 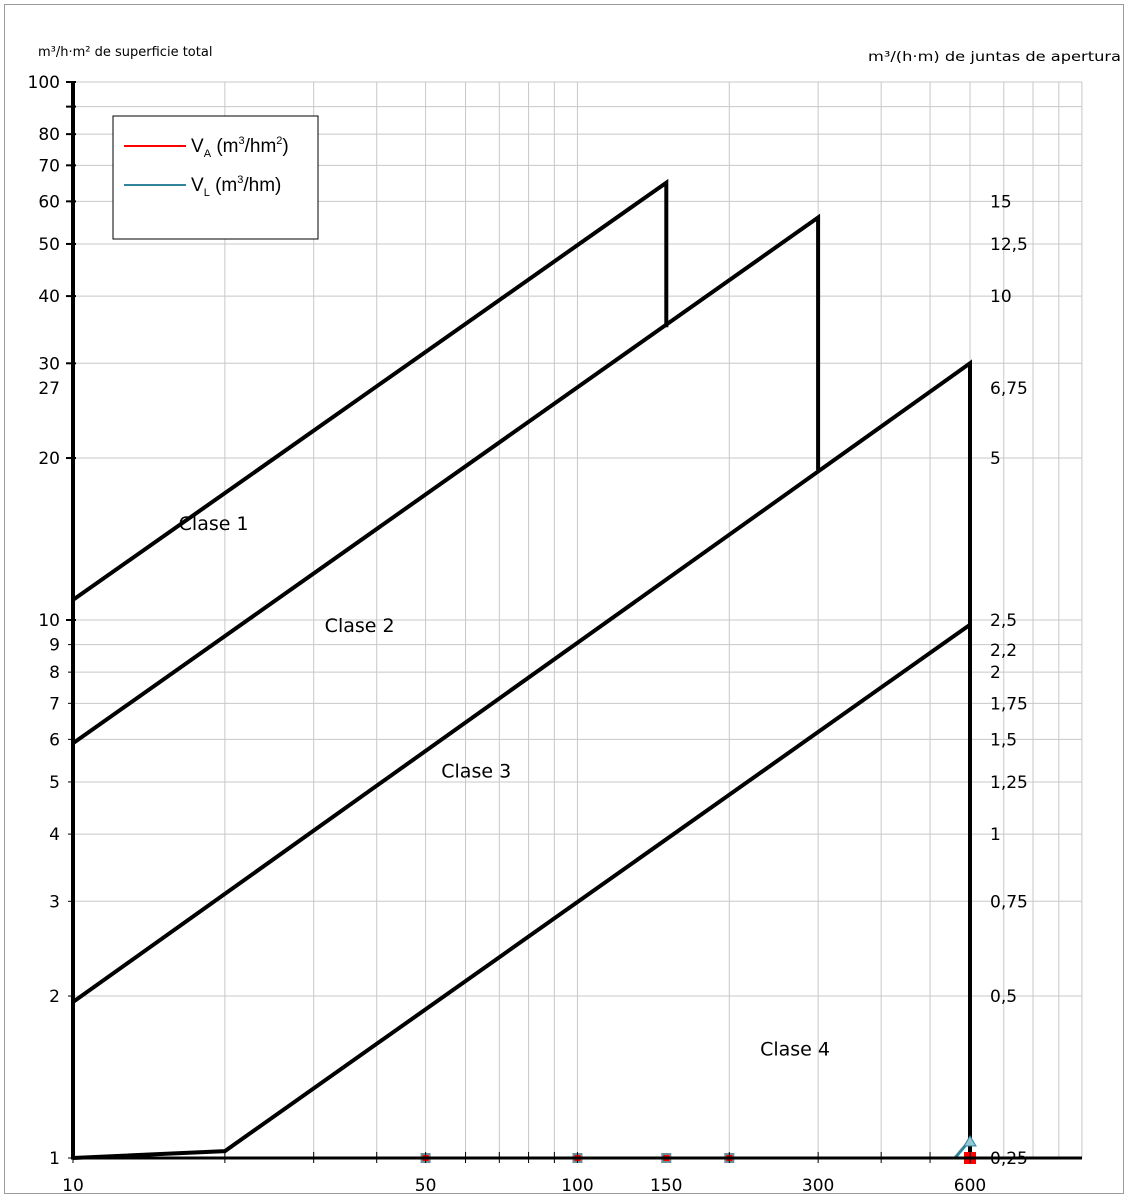 What do you see at coordinates (1009, 1159) in the screenshot?
I see `y-right-tick-label: 0,25` at bounding box center [1009, 1159].